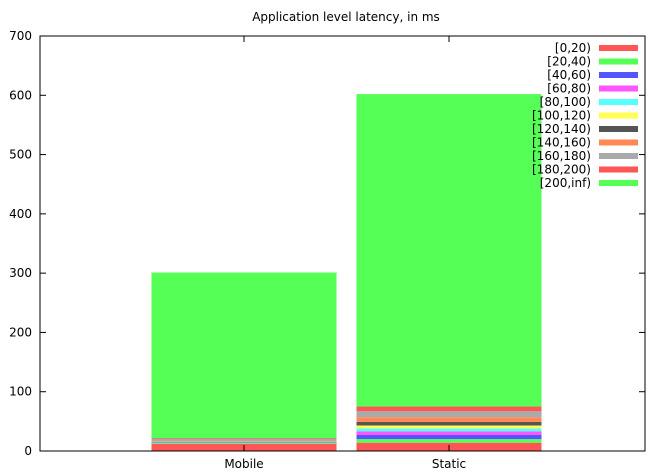  Describe the element at coordinates (20, 155) in the screenshot. I see `y-tick-label: 500` at that location.